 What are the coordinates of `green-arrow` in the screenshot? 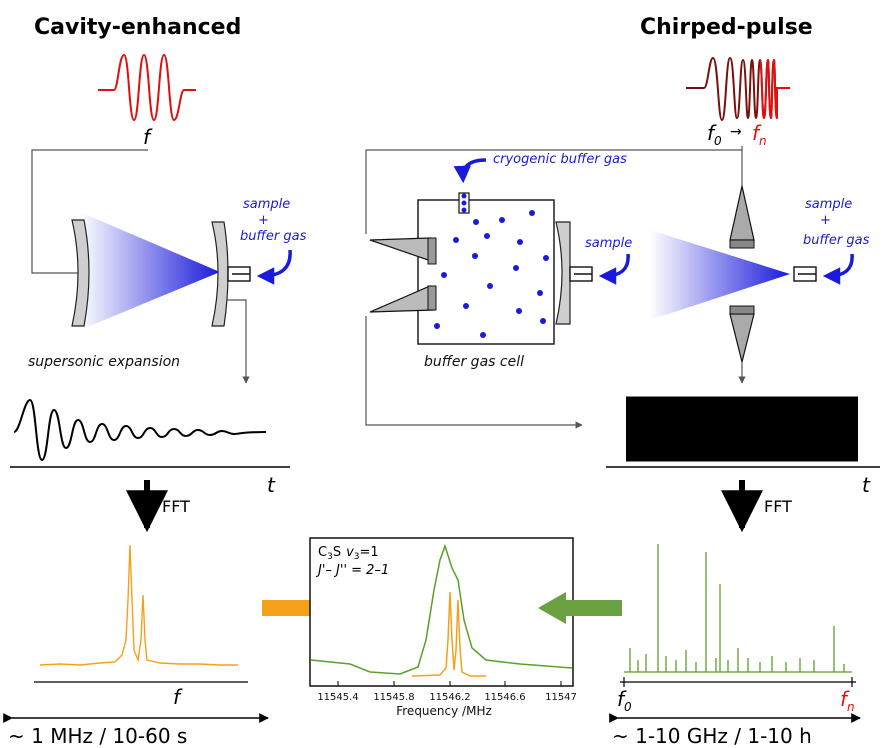 It's located at (580, 608).